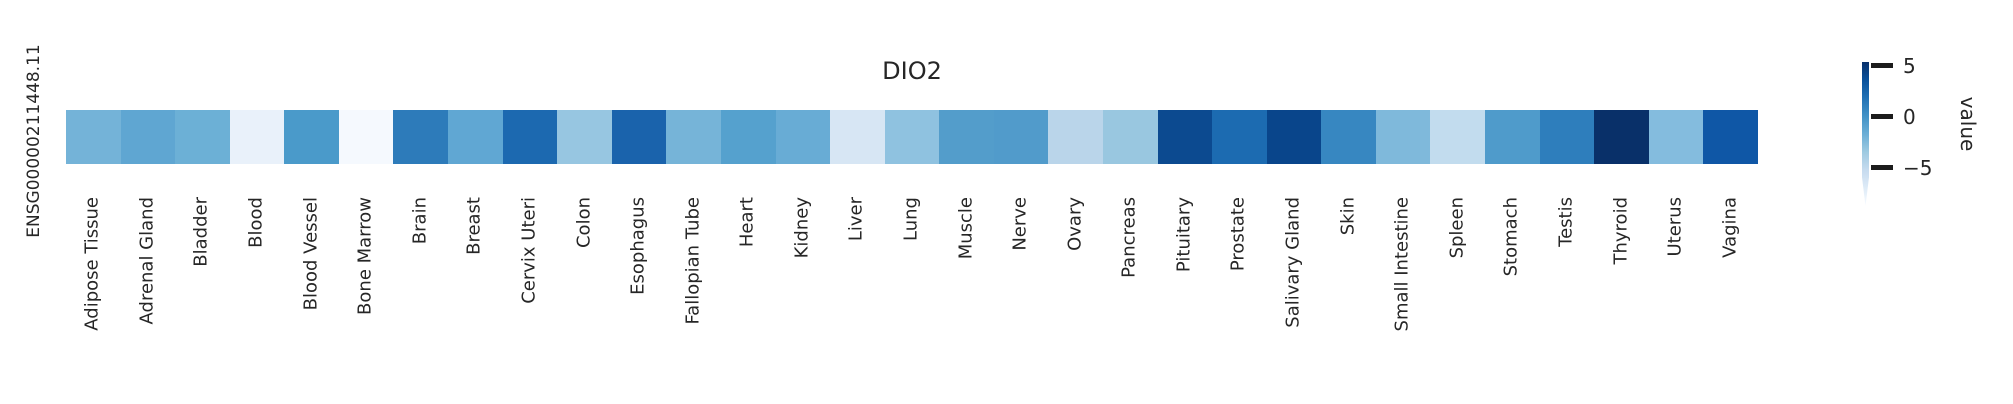 The image size is (2013, 404). What do you see at coordinates (1239, 234) in the screenshot?
I see `x-tick-label: Prostate` at bounding box center [1239, 234].